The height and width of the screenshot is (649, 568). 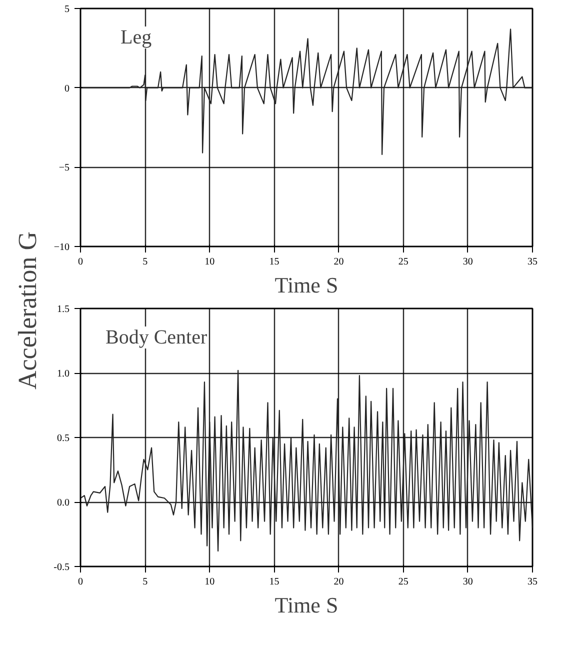 What do you see at coordinates (63, 503) in the screenshot?
I see `y-tick-label: 0.0` at bounding box center [63, 503].